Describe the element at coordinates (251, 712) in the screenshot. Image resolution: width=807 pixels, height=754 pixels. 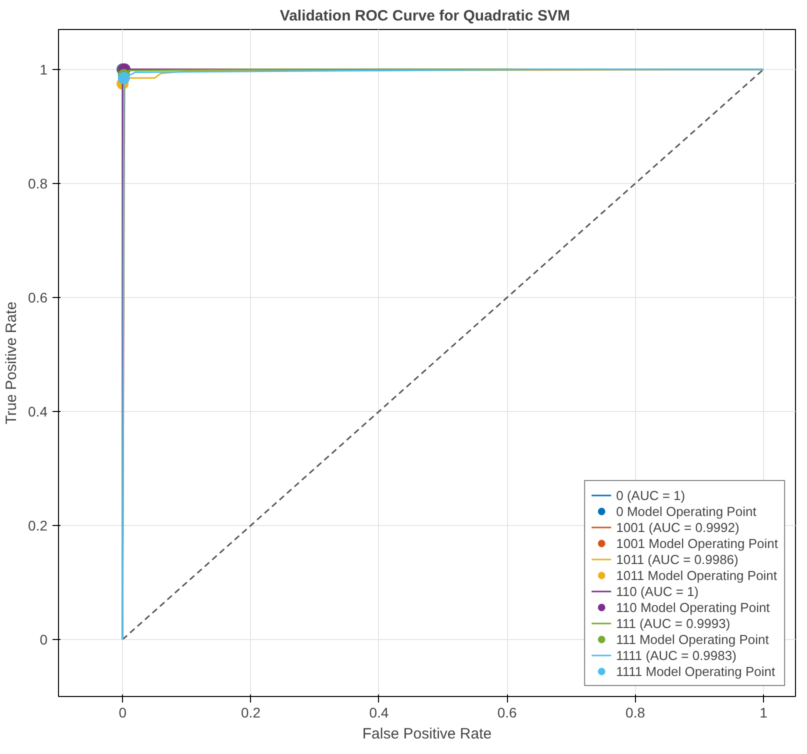
I see `x-tick-label: 0.2` at that location.